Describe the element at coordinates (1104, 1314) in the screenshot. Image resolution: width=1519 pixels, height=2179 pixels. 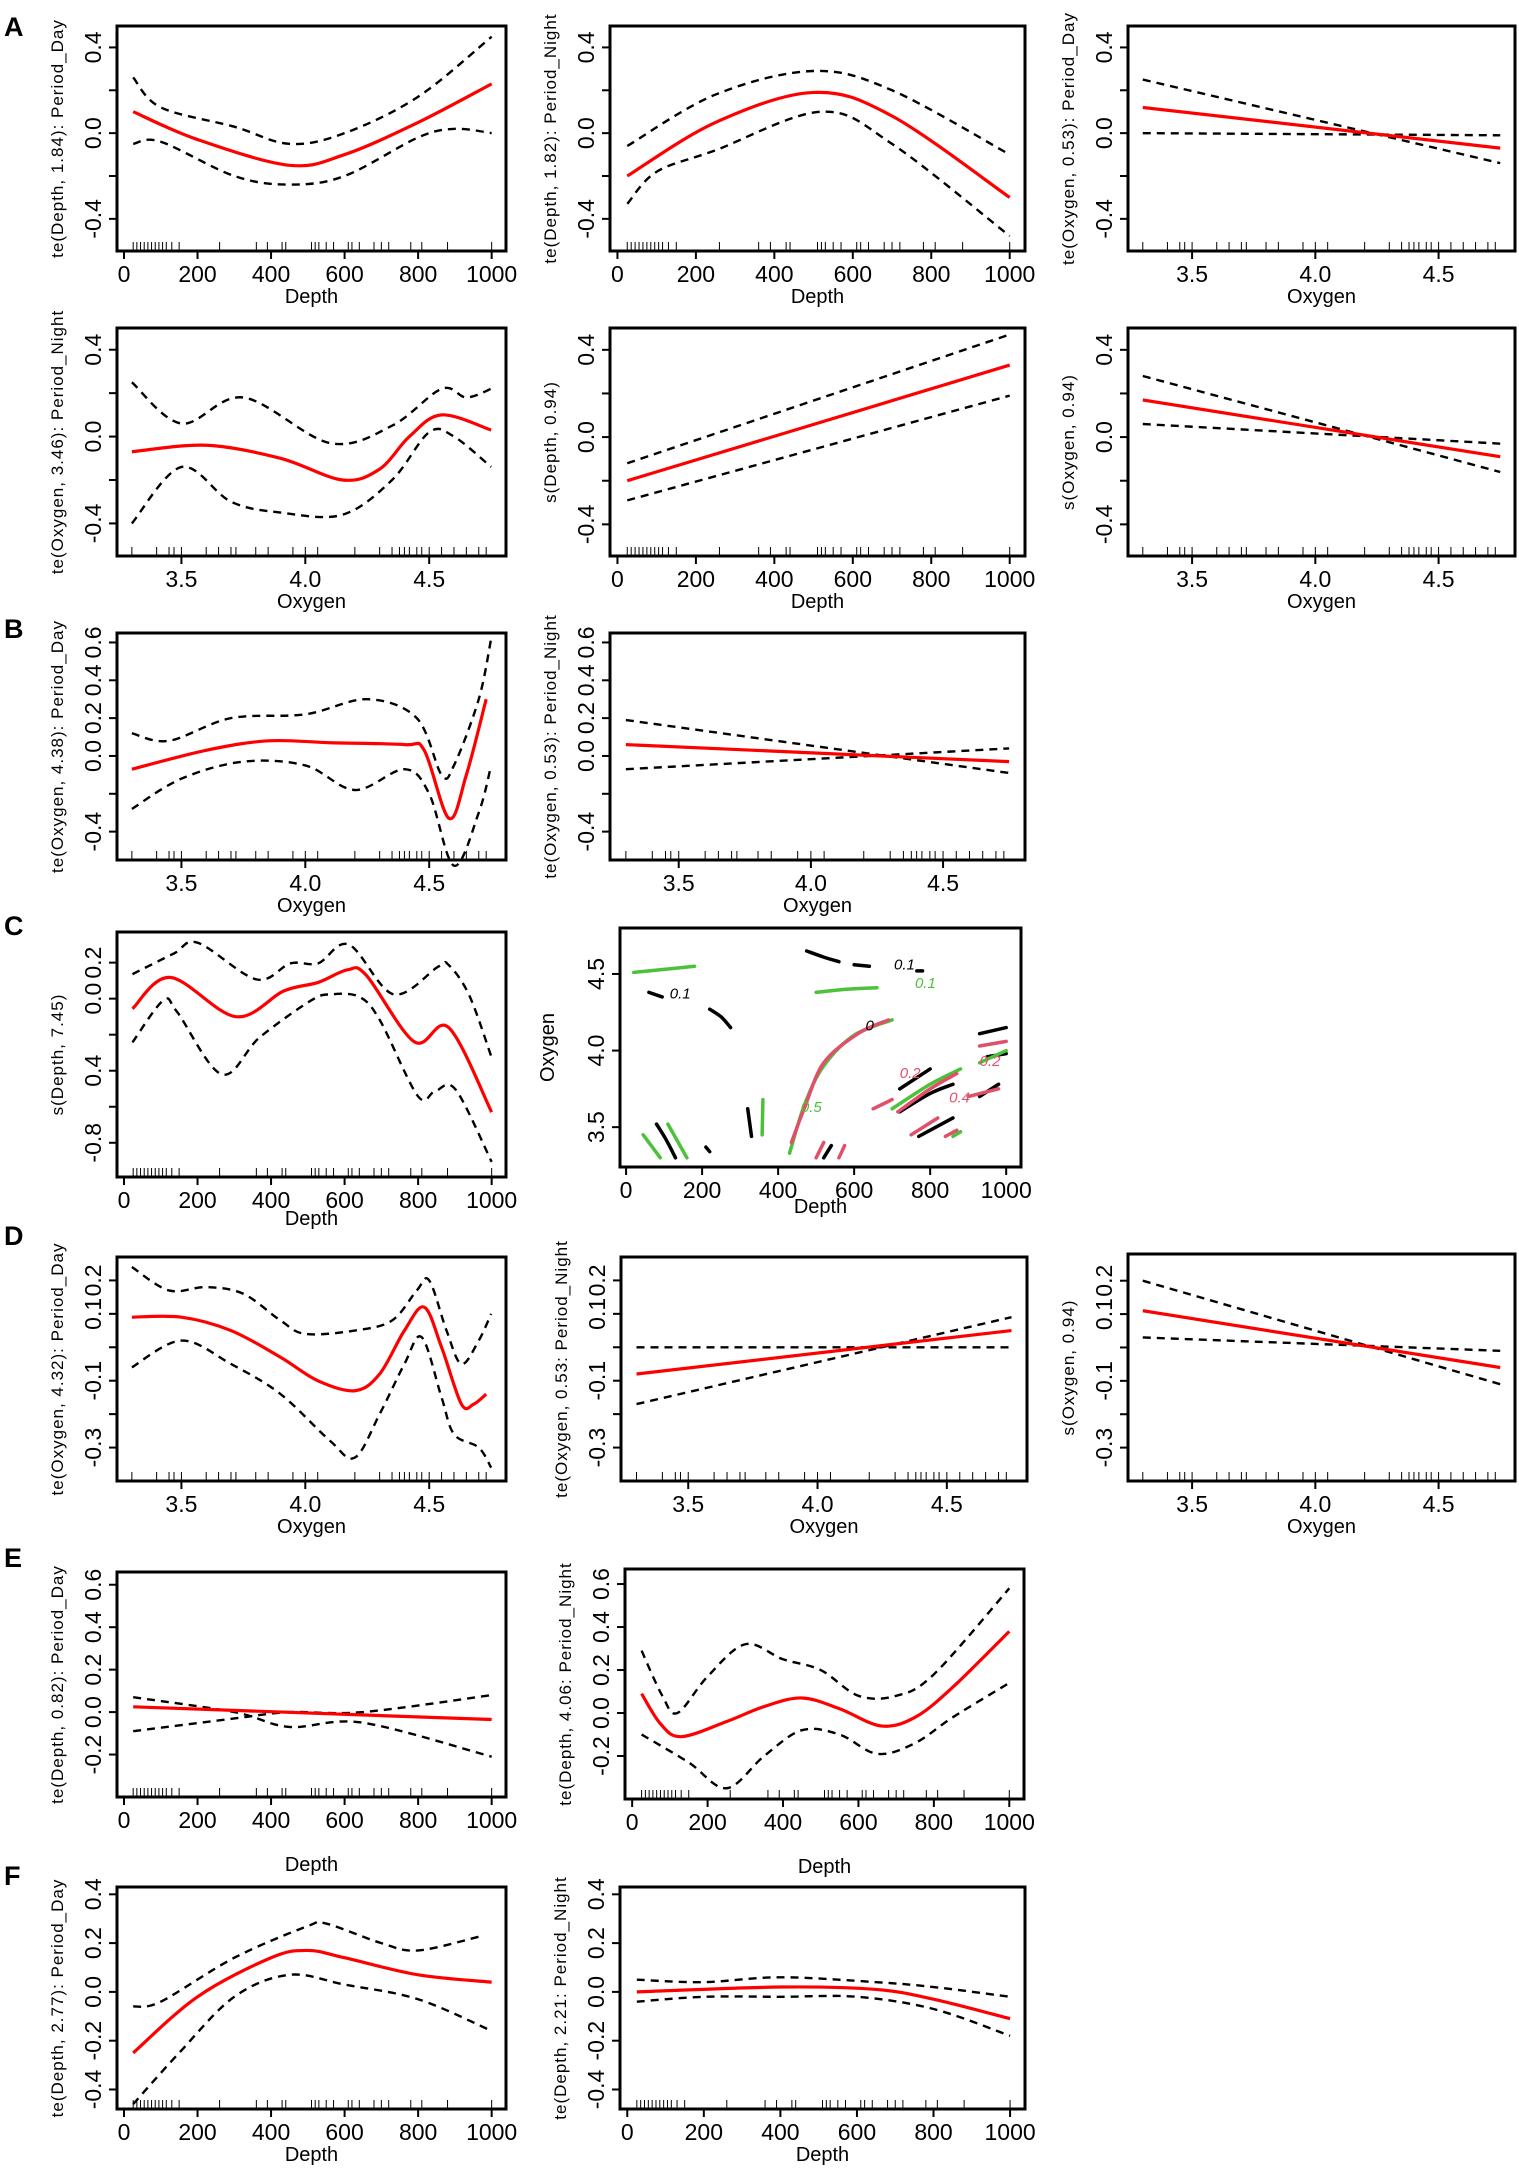
I see `y-tick-label: 0.1` at that location.